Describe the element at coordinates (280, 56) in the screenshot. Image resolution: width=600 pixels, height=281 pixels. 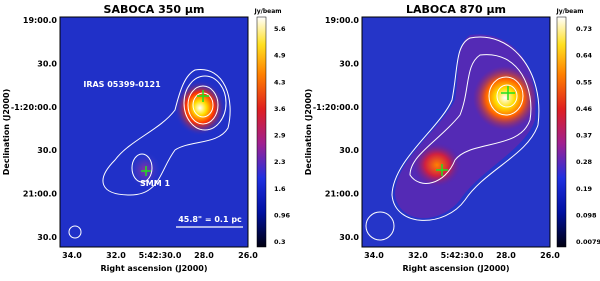
I see `colorbar-tick-label: 4.9` at that location.